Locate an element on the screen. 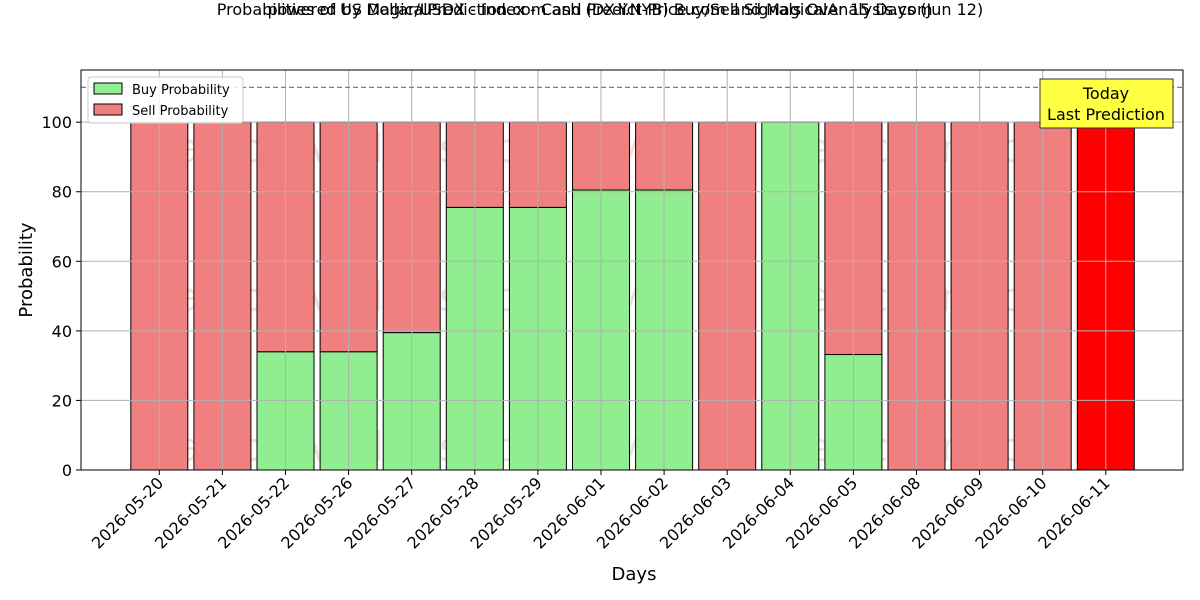 The width and height of the screenshot is (1200, 600). legend-box is located at coordinates (165, 100).